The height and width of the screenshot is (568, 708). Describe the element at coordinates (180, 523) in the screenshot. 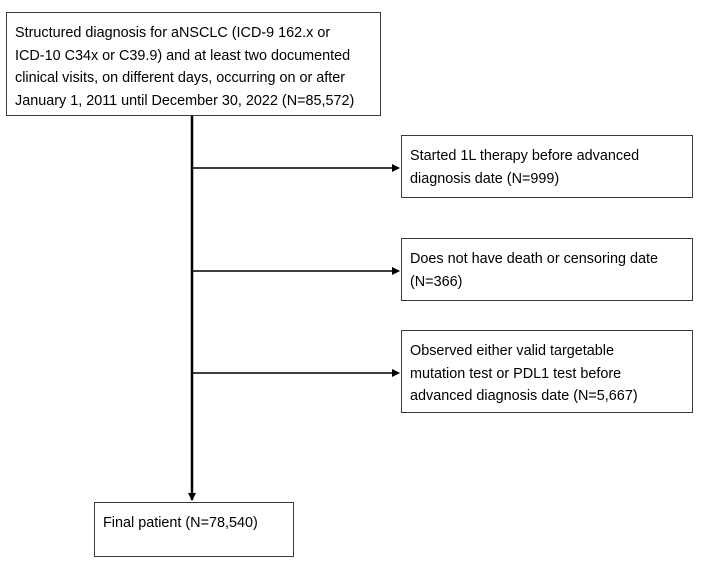

I see `final-box-line: Final patient (N=78,540)` at that location.